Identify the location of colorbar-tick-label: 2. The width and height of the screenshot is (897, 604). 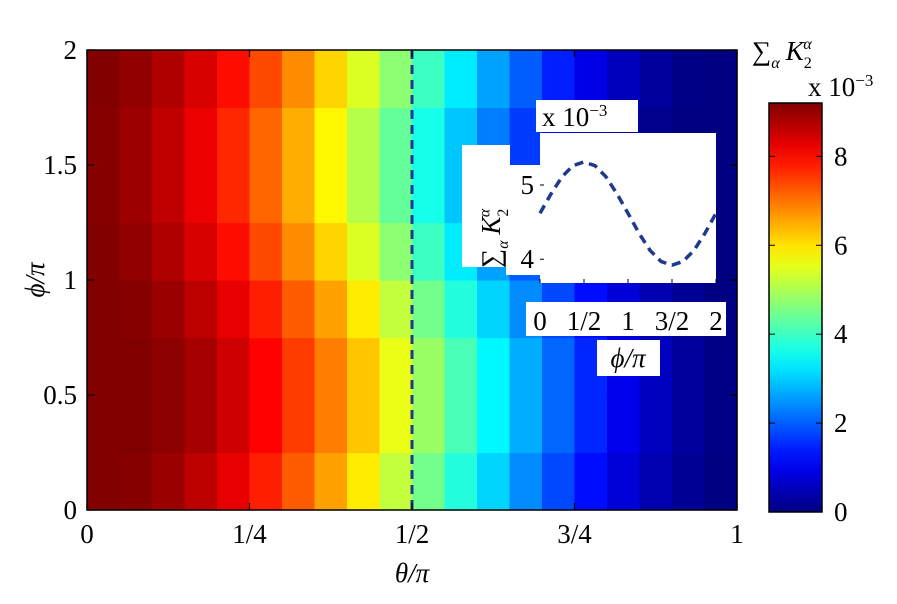
(841, 423).